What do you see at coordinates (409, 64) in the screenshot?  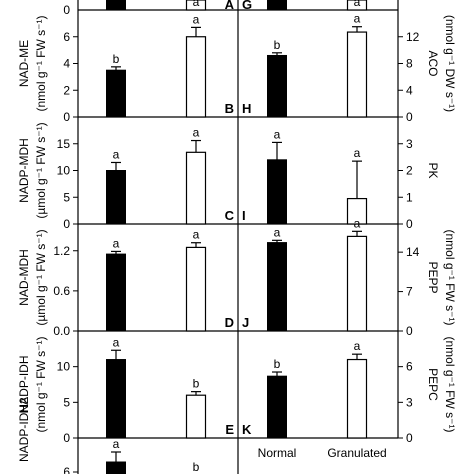 I see `ytick-label-H-2: 8` at bounding box center [409, 64].